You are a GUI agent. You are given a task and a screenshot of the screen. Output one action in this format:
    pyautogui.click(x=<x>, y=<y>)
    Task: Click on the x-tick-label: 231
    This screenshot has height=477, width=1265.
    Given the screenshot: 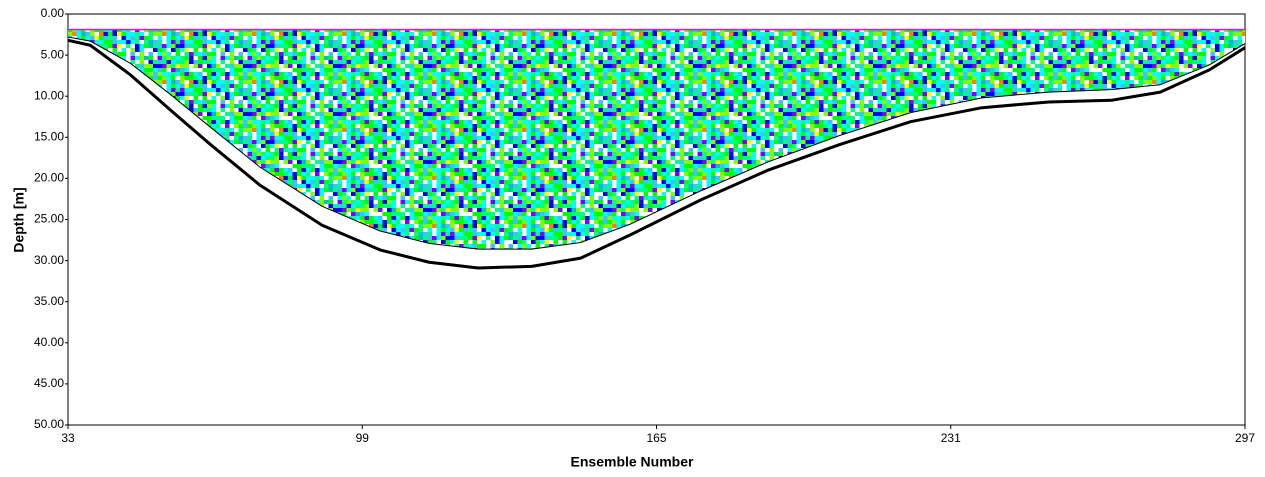 What is the action you would take?
    pyautogui.click(x=951, y=438)
    